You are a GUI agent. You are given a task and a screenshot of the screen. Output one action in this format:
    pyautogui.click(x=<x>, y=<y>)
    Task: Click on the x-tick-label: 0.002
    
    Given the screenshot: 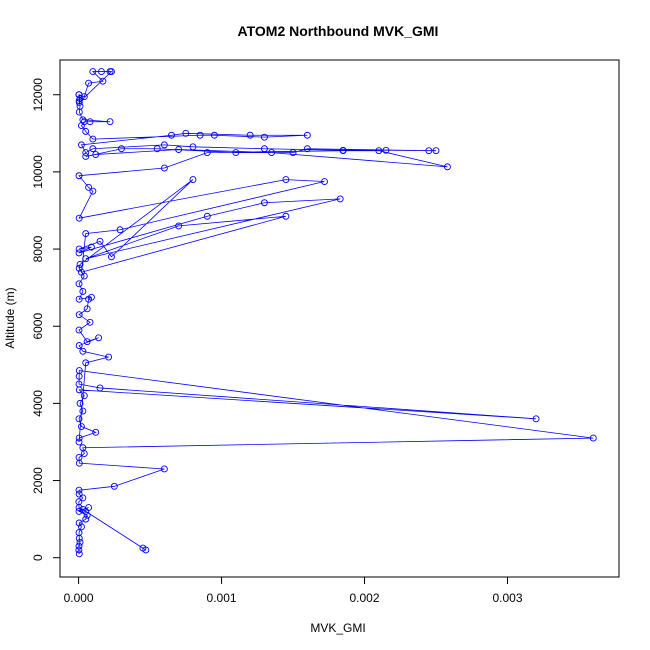 What is the action you would take?
    pyautogui.click(x=365, y=598)
    